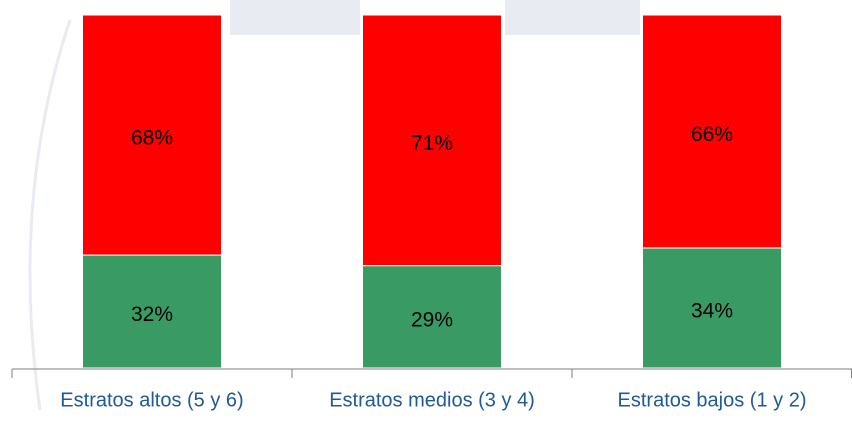 This screenshot has height=422, width=852. I want to click on value-label: 71%, so click(432, 143).